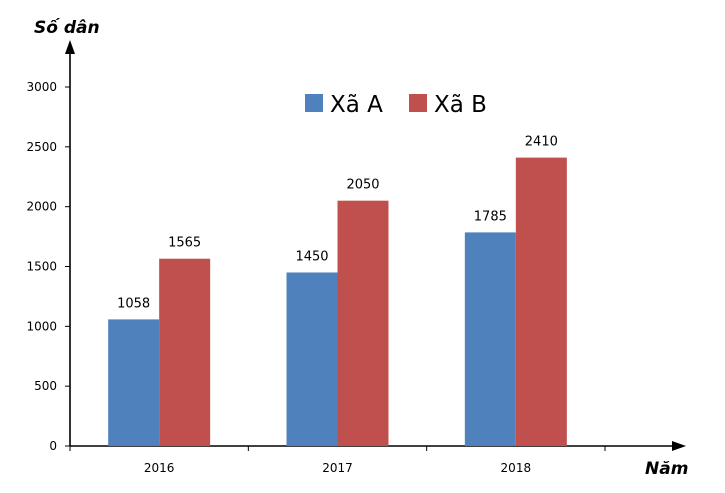 This screenshot has width=725, height=493. What do you see at coordinates (363, 323) in the screenshot?
I see `bar-xa-b-2017` at bounding box center [363, 323].